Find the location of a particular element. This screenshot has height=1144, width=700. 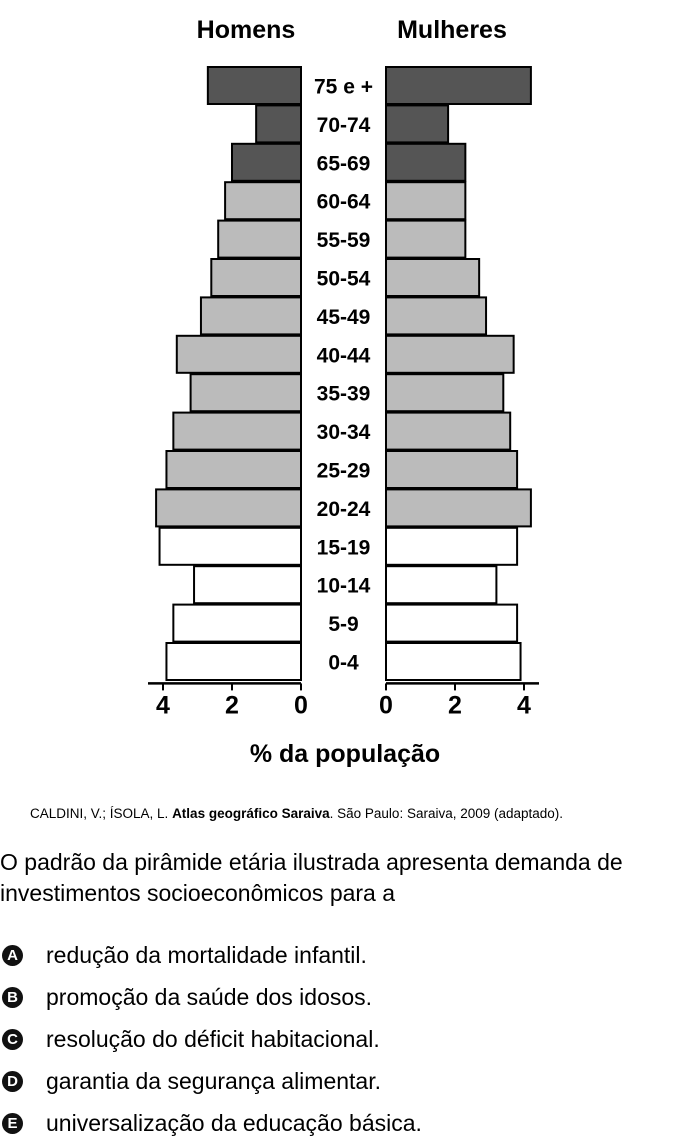

x-tick-label-men-2: 0 is located at coordinates (301, 705).